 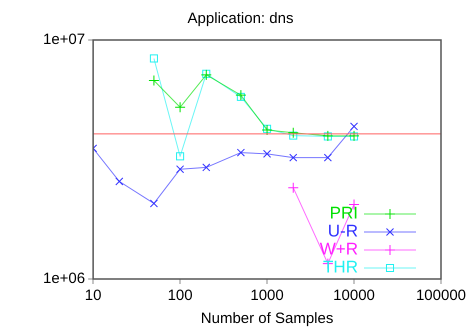 I want to click on x-tick-label: 100000, so click(x=441, y=295).